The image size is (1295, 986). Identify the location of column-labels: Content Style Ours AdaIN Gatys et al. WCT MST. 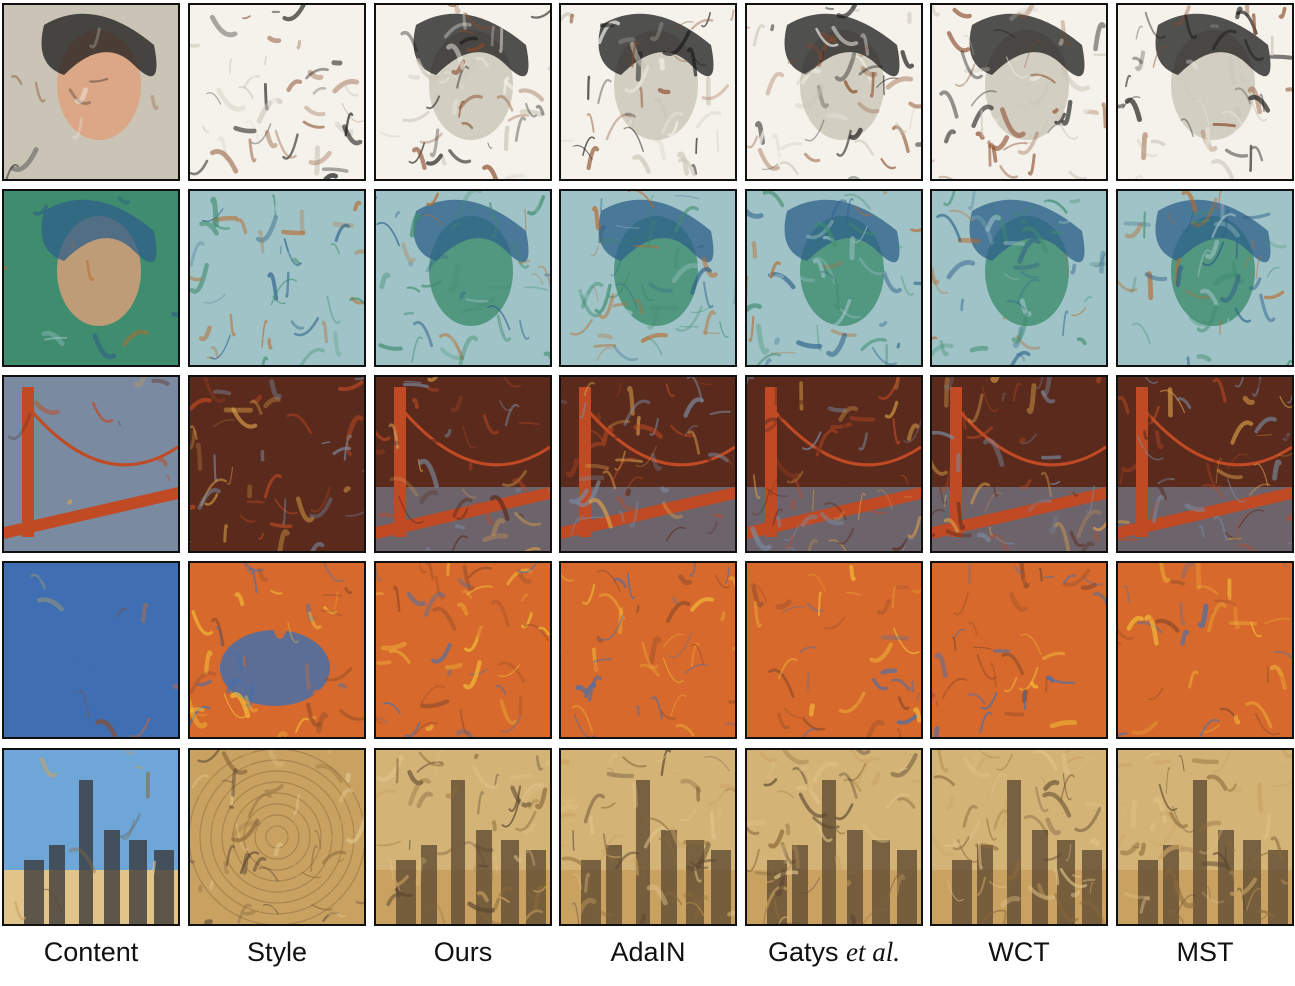
(647, 958).